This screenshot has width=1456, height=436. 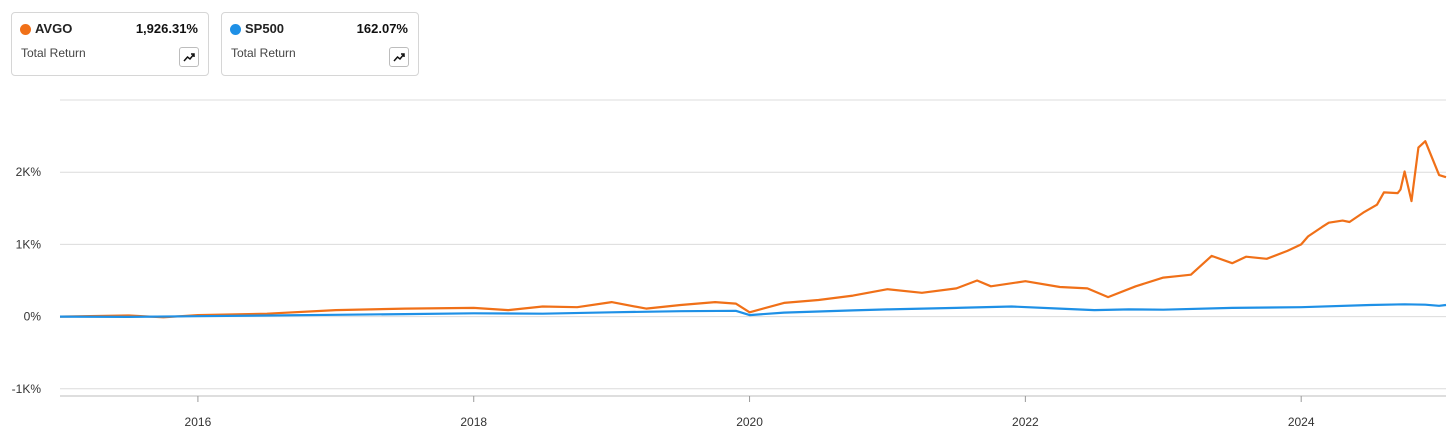 What do you see at coordinates (382, 28) in the screenshot?
I see `legend-return-value: 162.07%` at bounding box center [382, 28].